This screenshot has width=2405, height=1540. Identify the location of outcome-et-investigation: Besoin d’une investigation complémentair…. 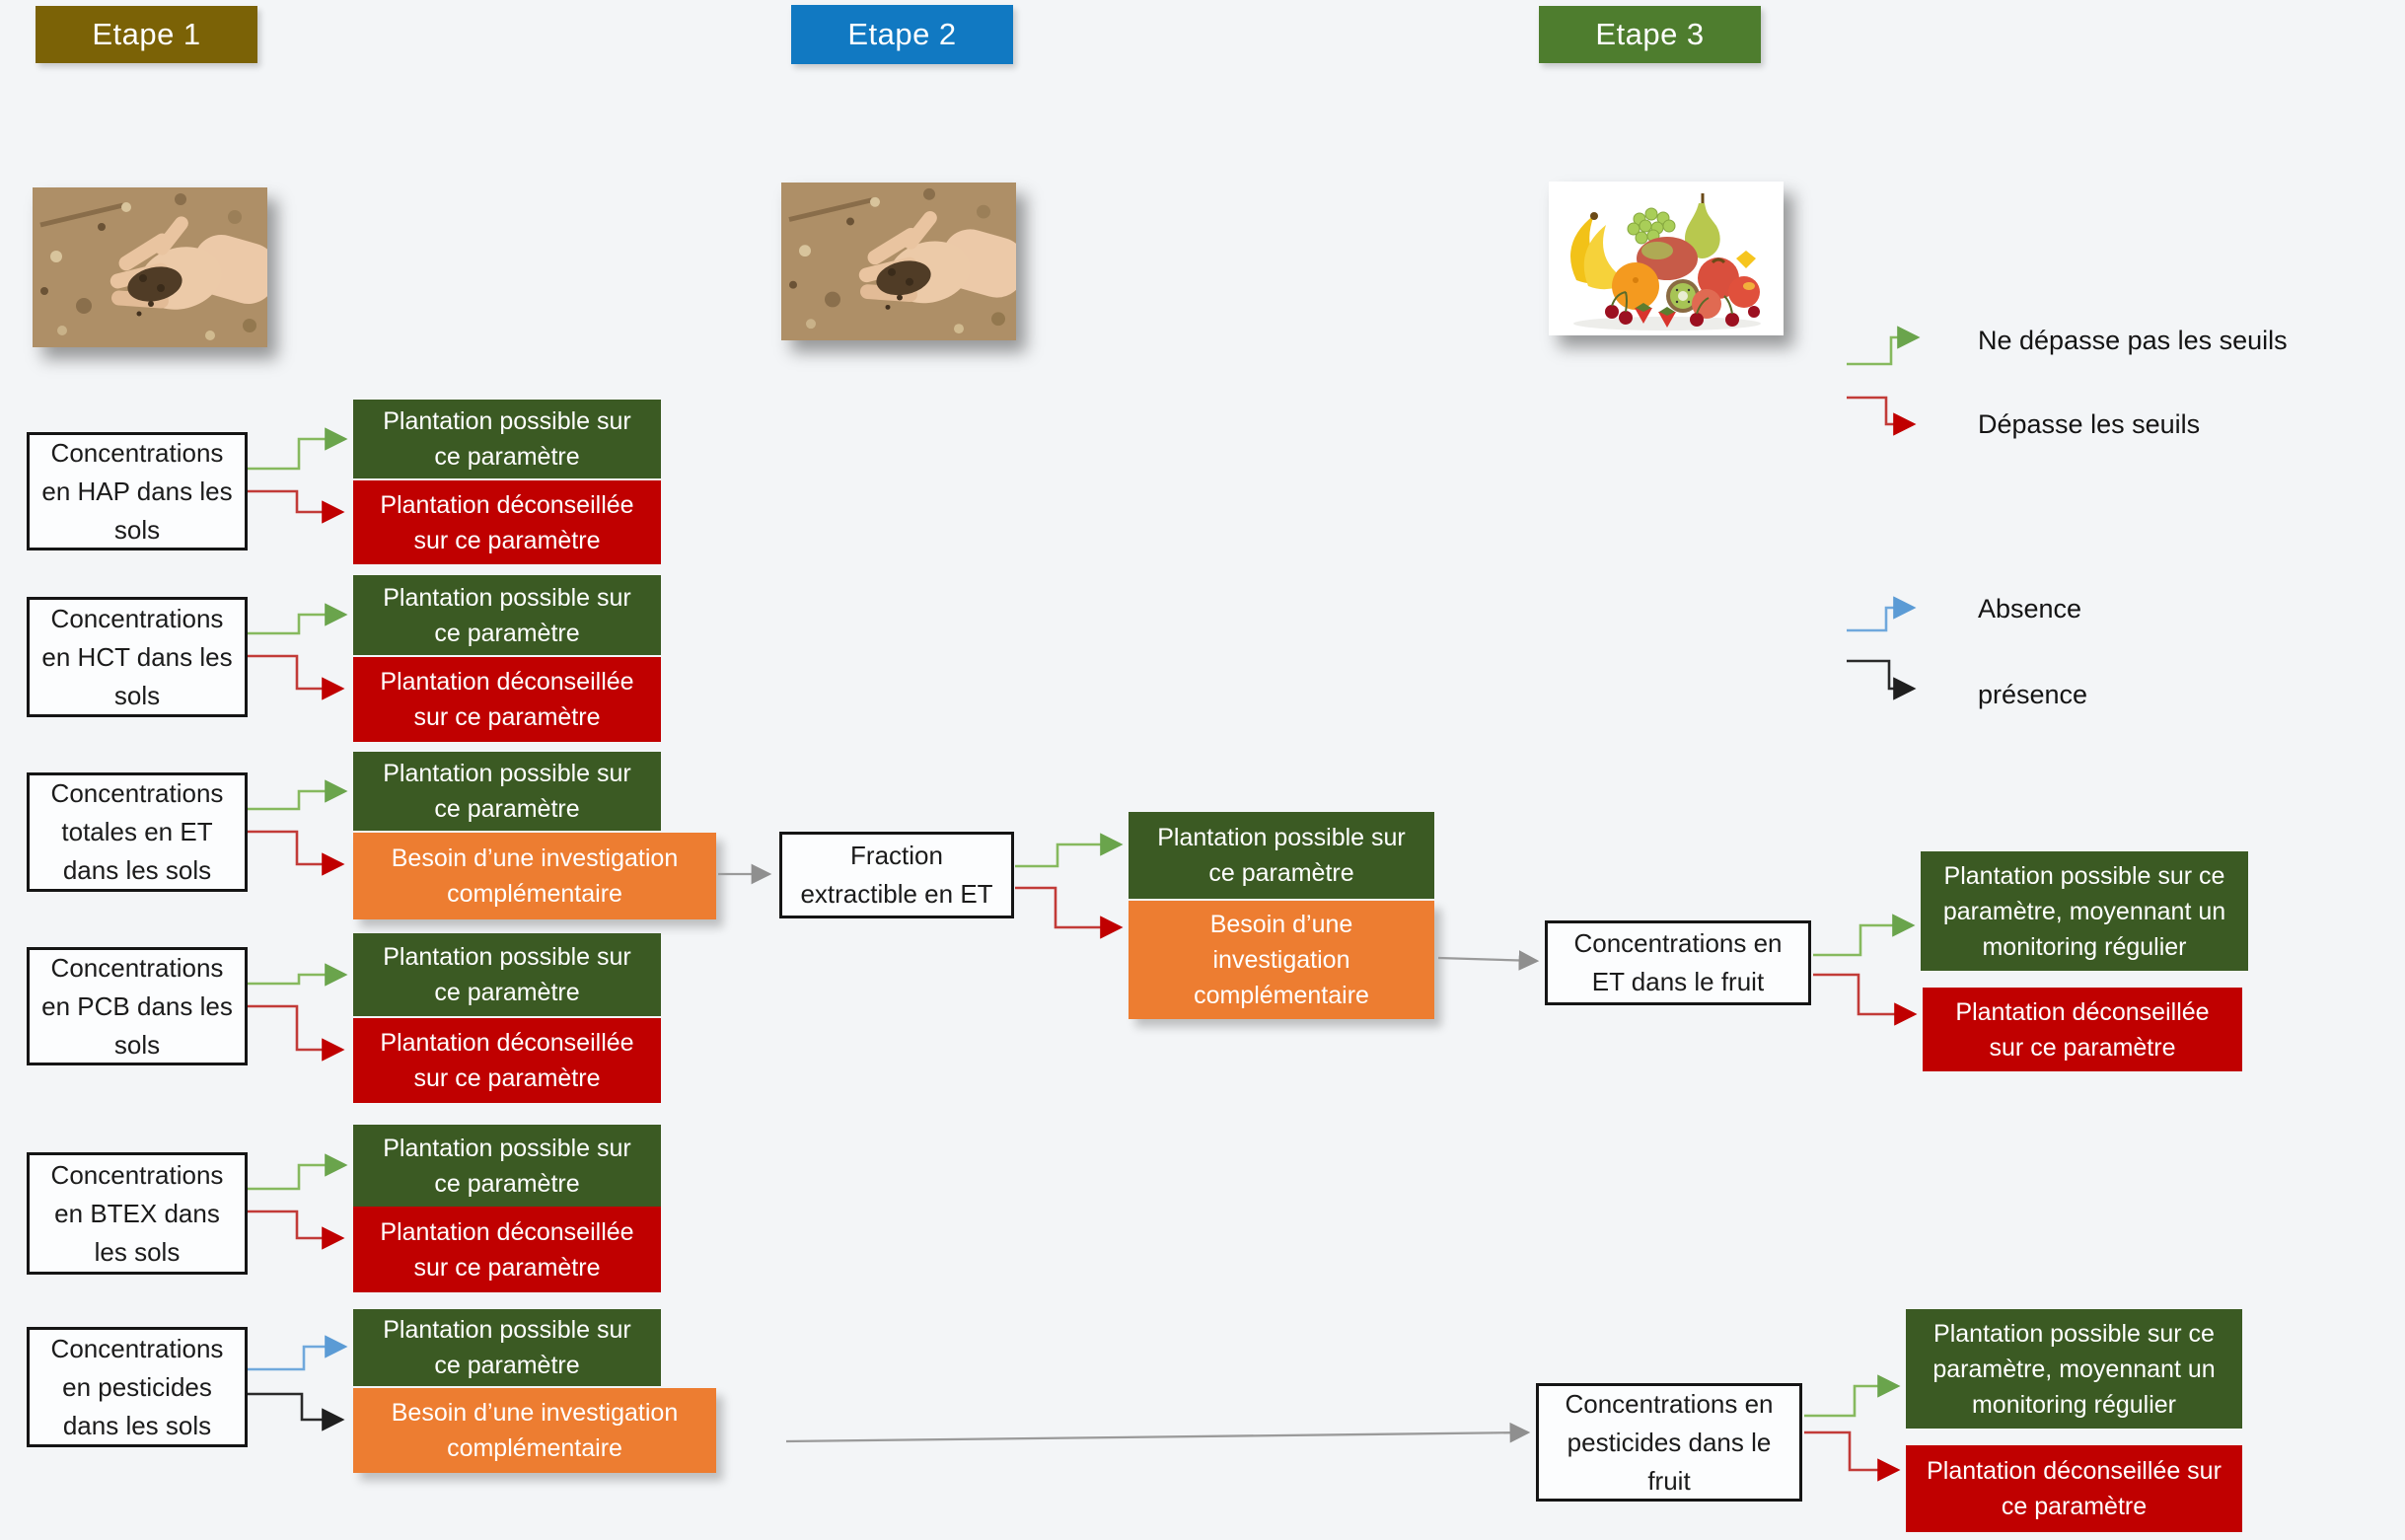
(534, 876).